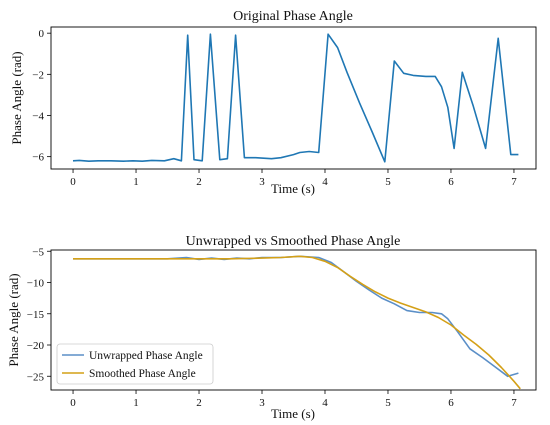 The width and height of the screenshot is (550, 425). Describe the element at coordinates (293, 241) in the screenshot. I see `chart-title: Unwrapped vs Smoothed Phase Angle` at that location.